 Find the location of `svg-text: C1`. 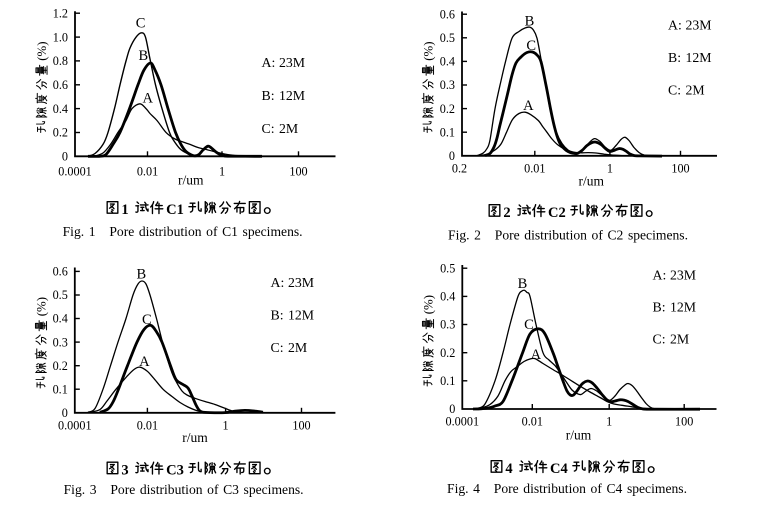

svg-text: C1 is located at coordinates (175, 210).